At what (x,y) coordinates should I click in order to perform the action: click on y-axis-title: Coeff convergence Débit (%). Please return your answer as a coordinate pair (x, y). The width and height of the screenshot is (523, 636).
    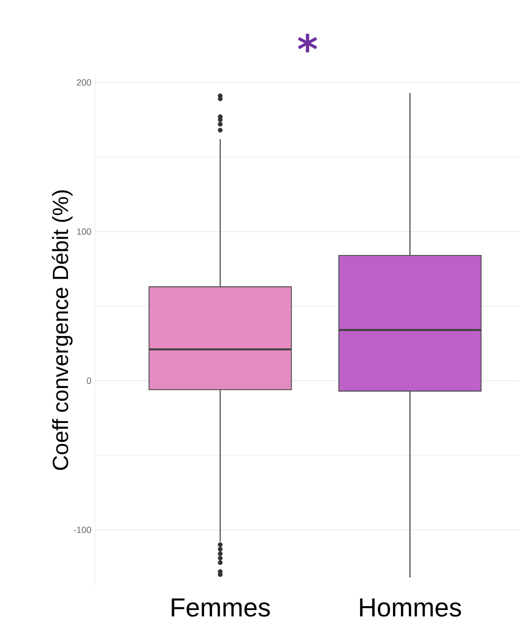
    Looking at the image, I should click on (62, 330).